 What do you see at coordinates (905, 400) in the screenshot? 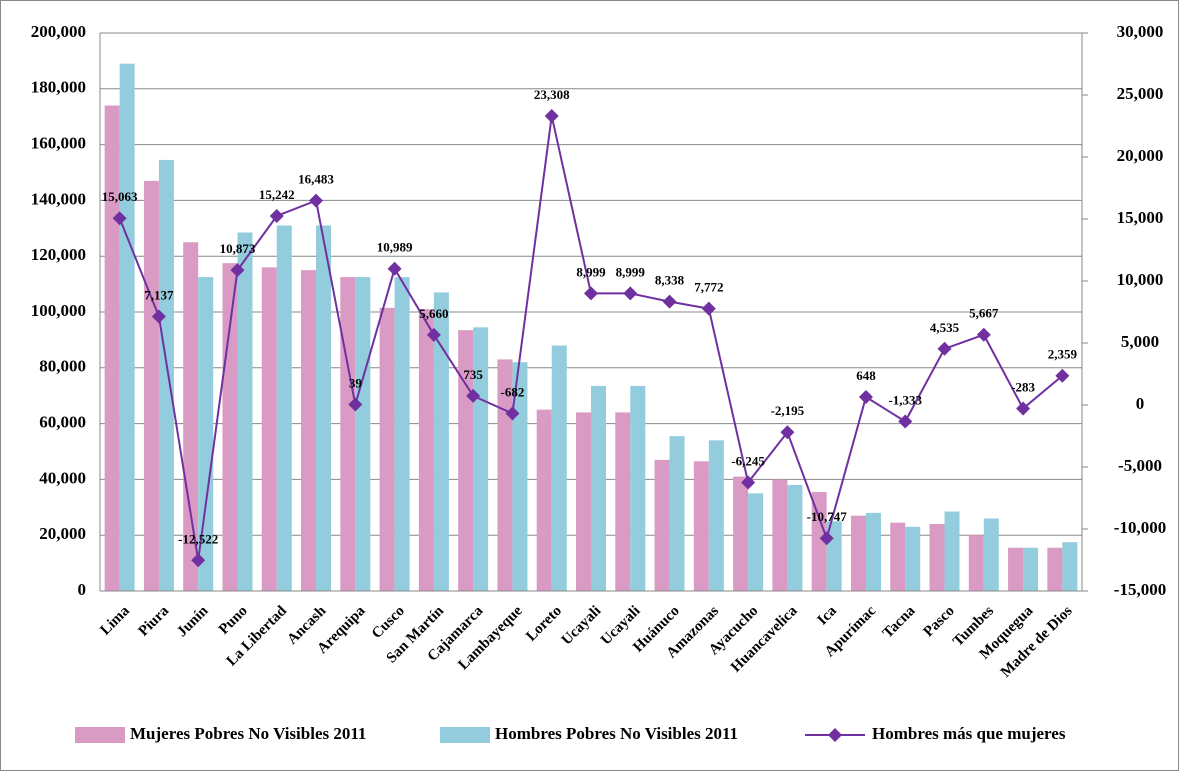
I see `data-label: -1,333` at bounding box center [905, 400].